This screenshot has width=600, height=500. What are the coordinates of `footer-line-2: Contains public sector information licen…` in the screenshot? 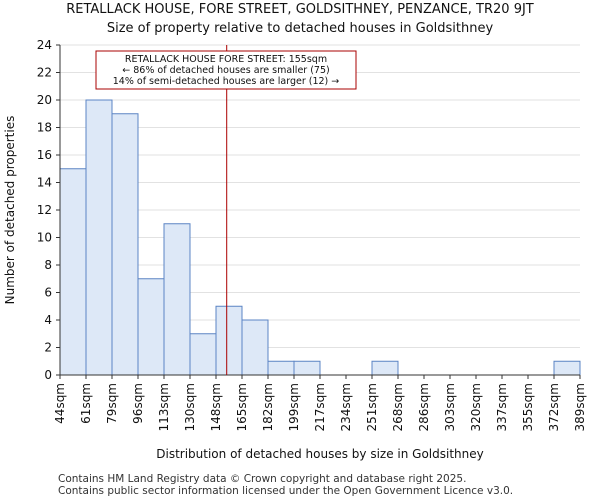 It's located at (286, 491).